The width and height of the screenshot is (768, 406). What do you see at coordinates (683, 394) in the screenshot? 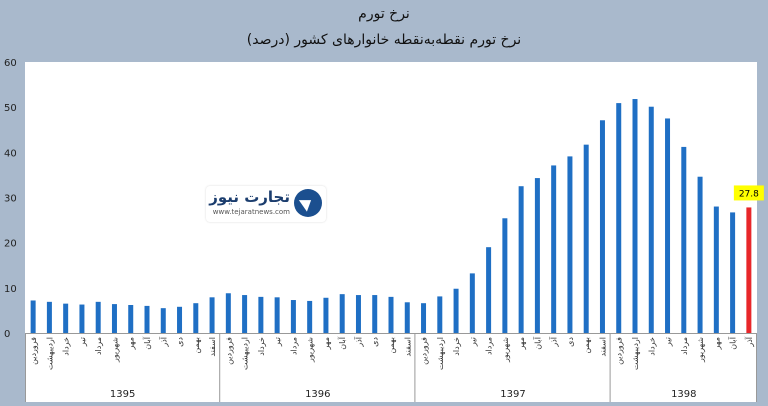
I see `year-group-label: 1398` at bounding box center [683, 394].